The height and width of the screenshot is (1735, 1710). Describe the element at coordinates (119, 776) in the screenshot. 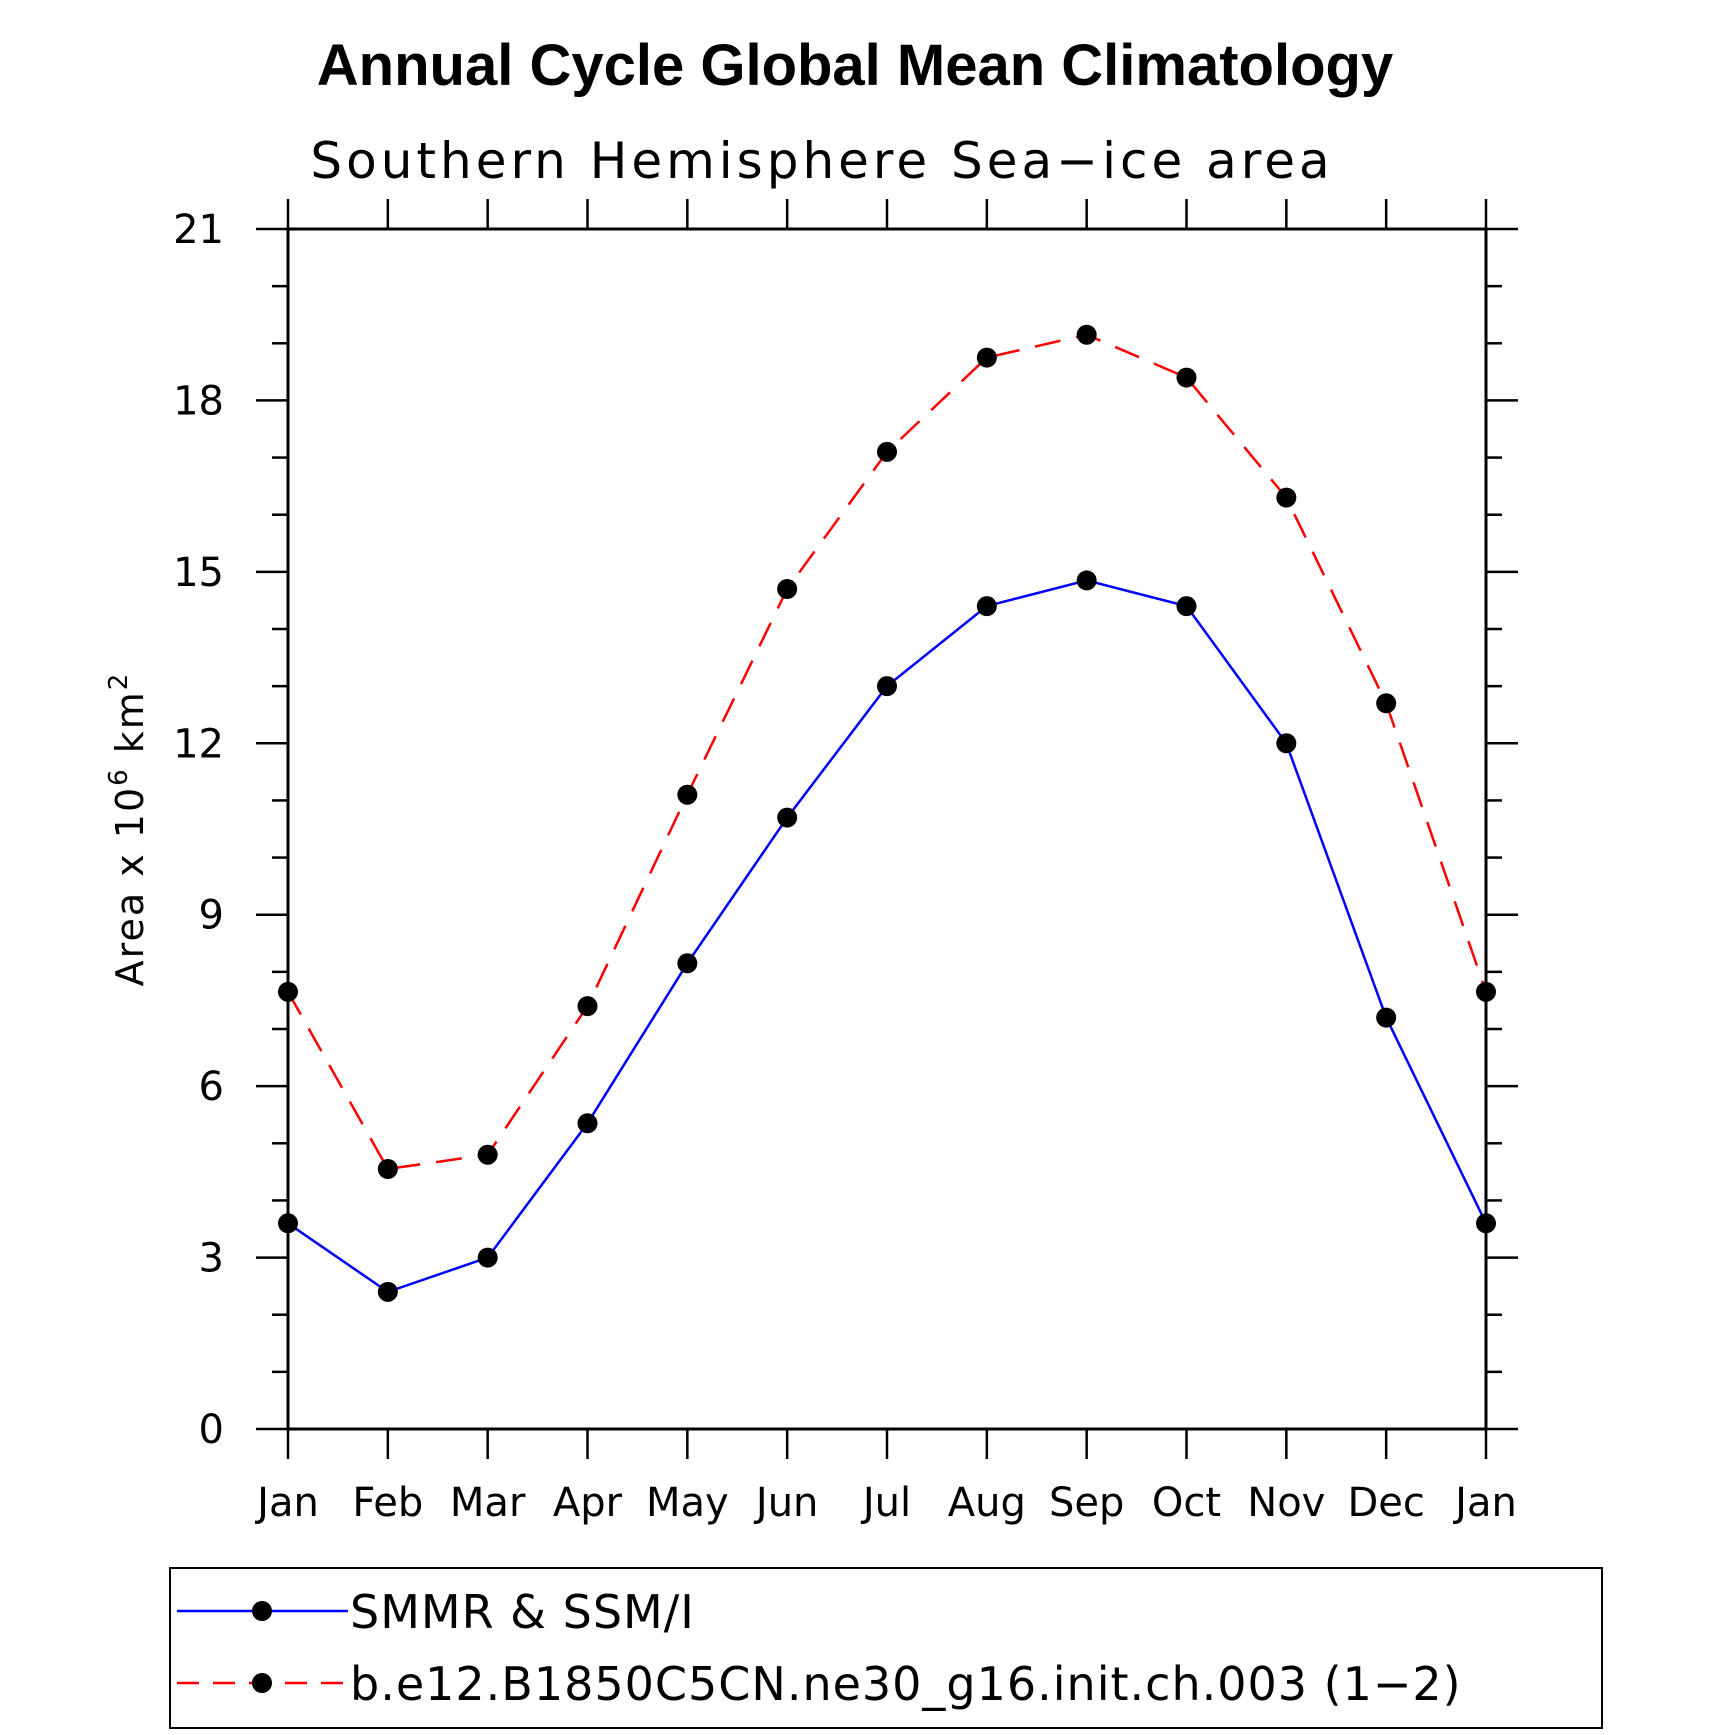

I see `y-axis-title-sup: 6` at that location.